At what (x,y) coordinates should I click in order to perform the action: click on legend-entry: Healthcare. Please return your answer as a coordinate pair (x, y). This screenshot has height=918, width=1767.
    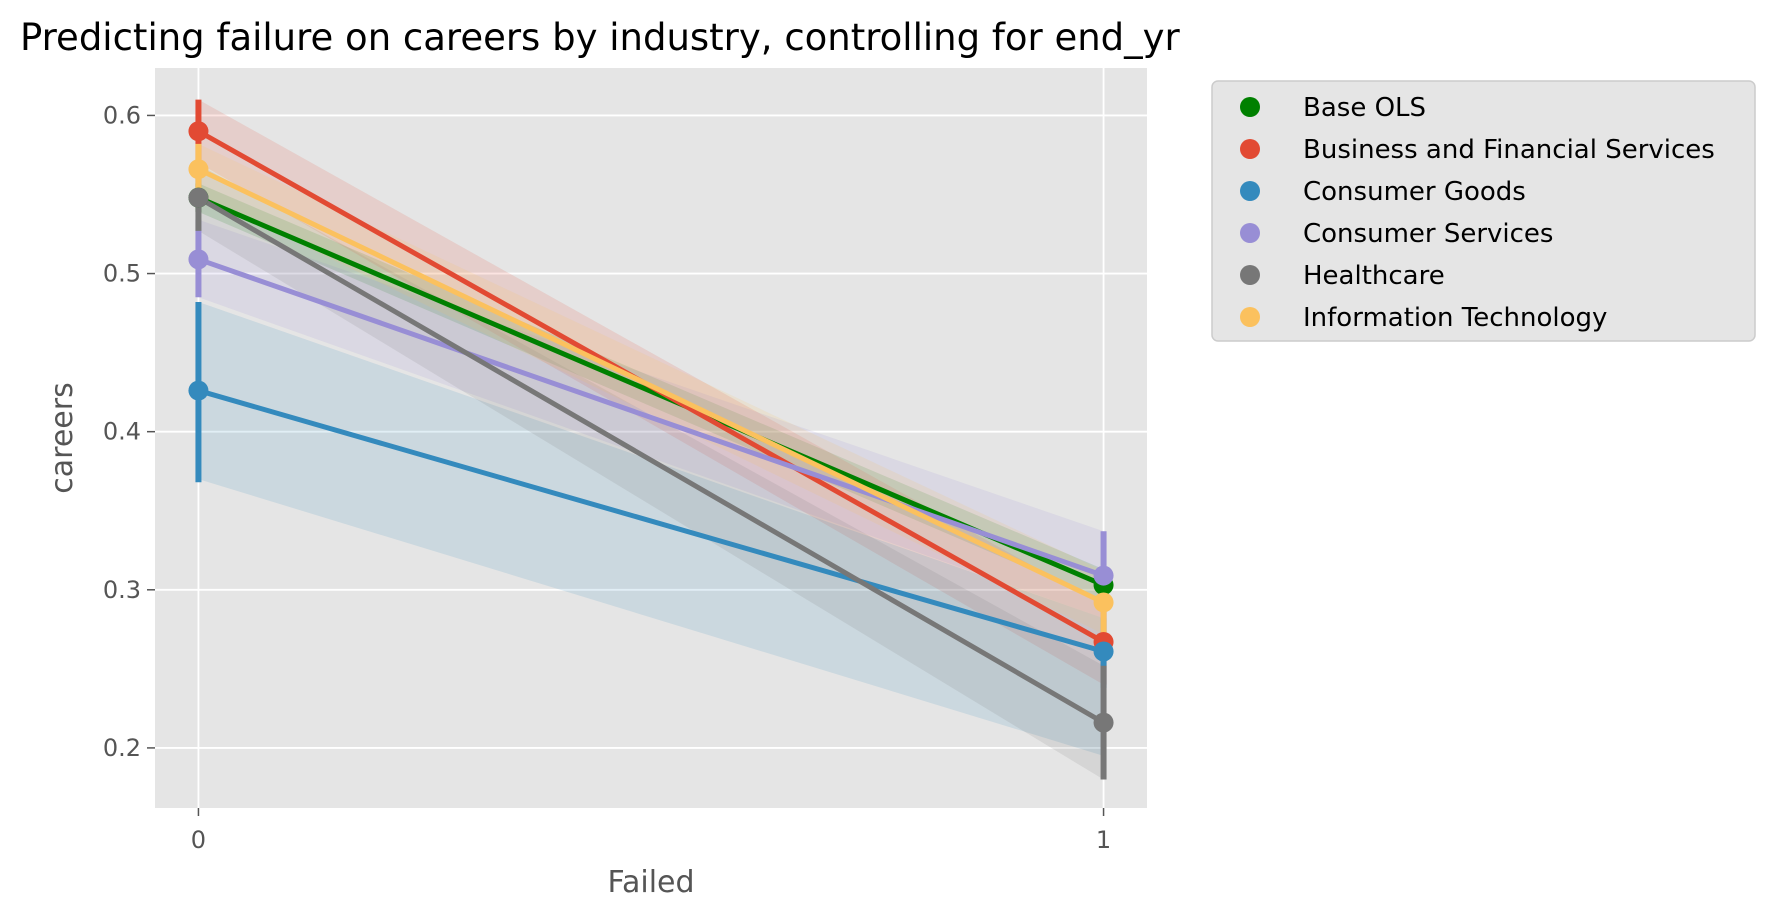
    Looking at the image, I should click on (1374, 276).